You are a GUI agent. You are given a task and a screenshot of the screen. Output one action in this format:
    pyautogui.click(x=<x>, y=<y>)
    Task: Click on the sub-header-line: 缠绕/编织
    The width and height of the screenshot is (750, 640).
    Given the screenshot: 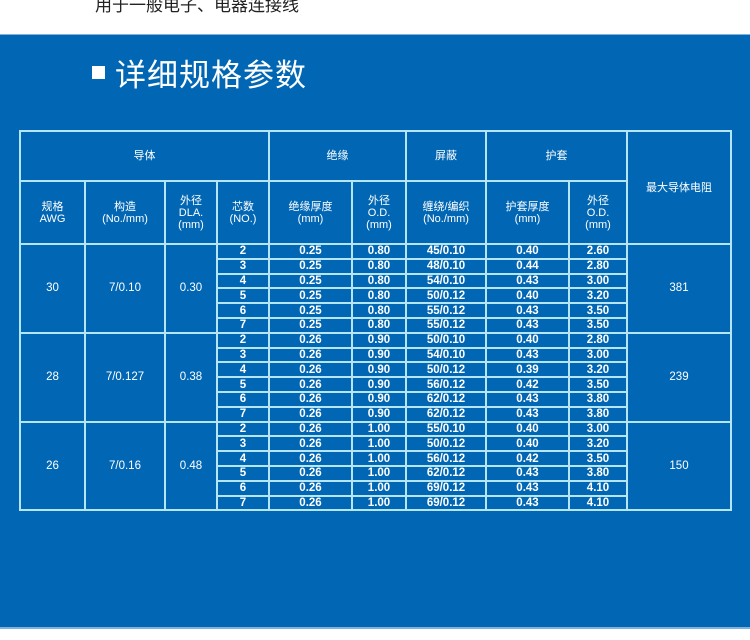 What is the action you would take?
    pyautogui.click(x=446, y=206)
    